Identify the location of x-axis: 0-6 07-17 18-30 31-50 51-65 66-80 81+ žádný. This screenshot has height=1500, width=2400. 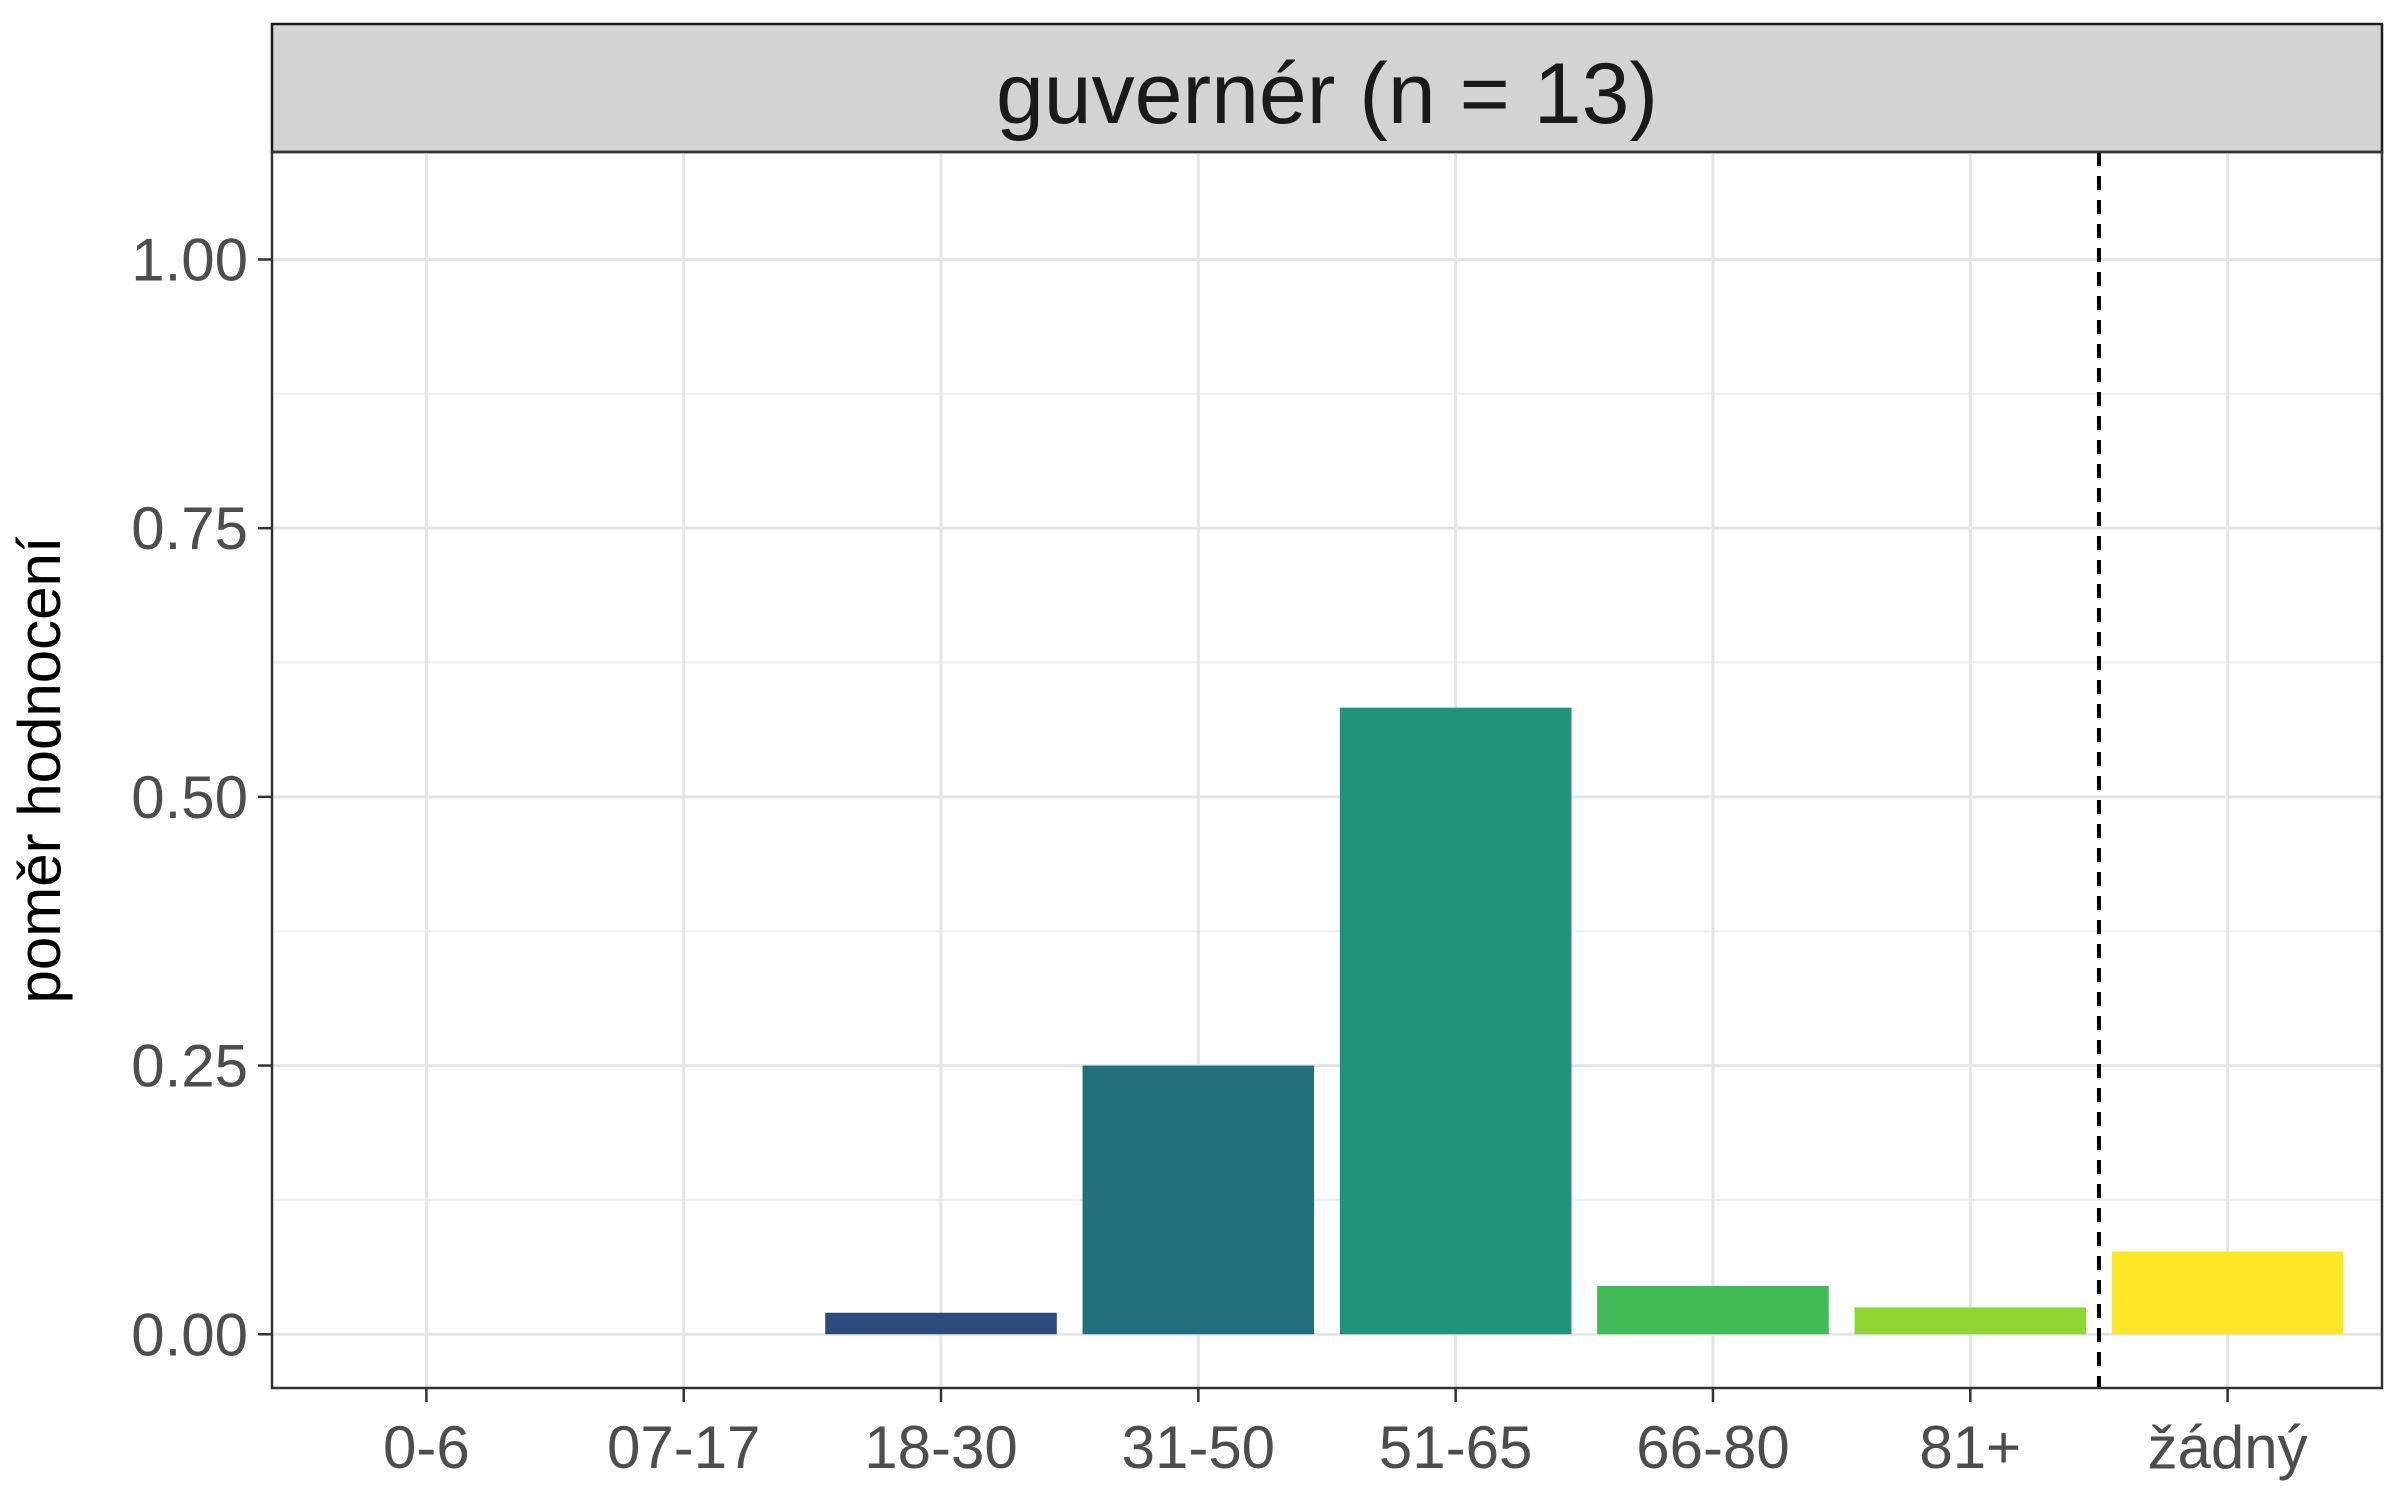
(1345, 1434).